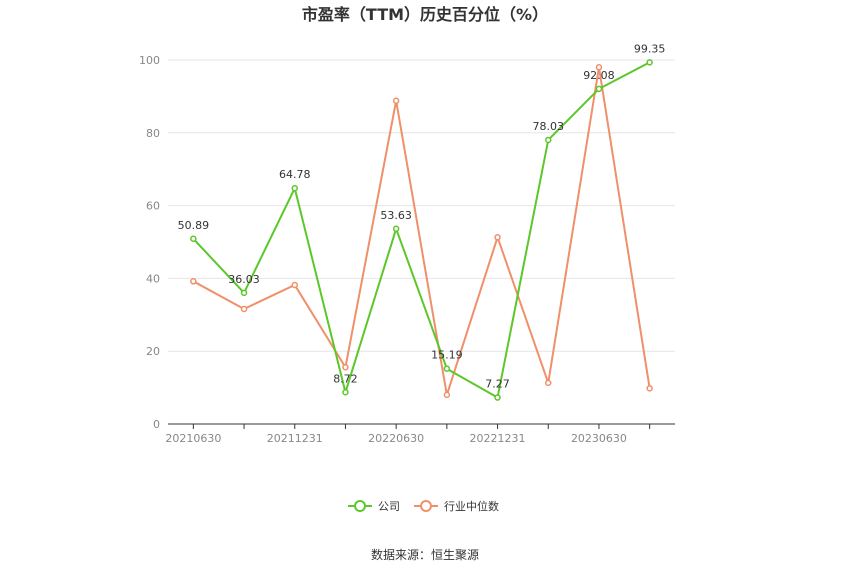  I want to click on x-tick-label: 20220630, so click(396, 438).